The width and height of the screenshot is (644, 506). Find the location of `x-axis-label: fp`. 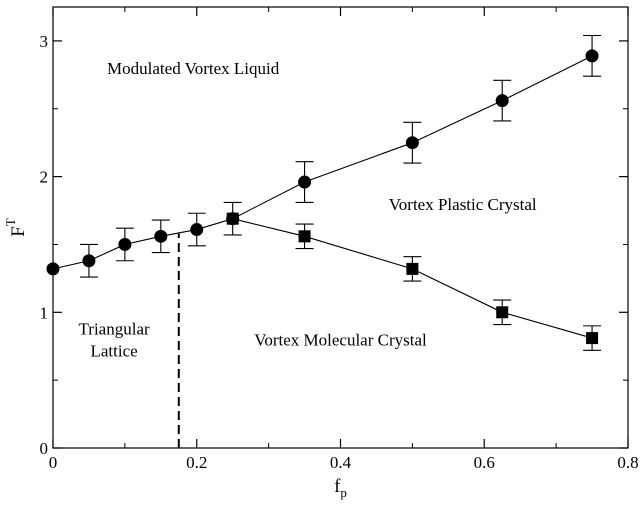

x-axis-label: fp is located at coordinates (340, 488).